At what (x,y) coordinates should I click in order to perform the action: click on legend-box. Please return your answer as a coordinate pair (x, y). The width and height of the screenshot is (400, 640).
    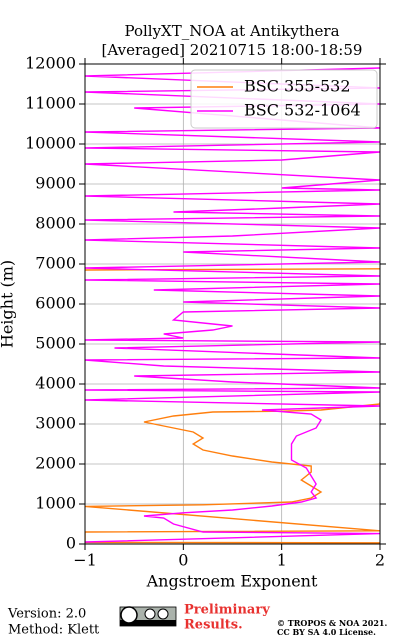
    Looking at the image, I should click on (284, 99).